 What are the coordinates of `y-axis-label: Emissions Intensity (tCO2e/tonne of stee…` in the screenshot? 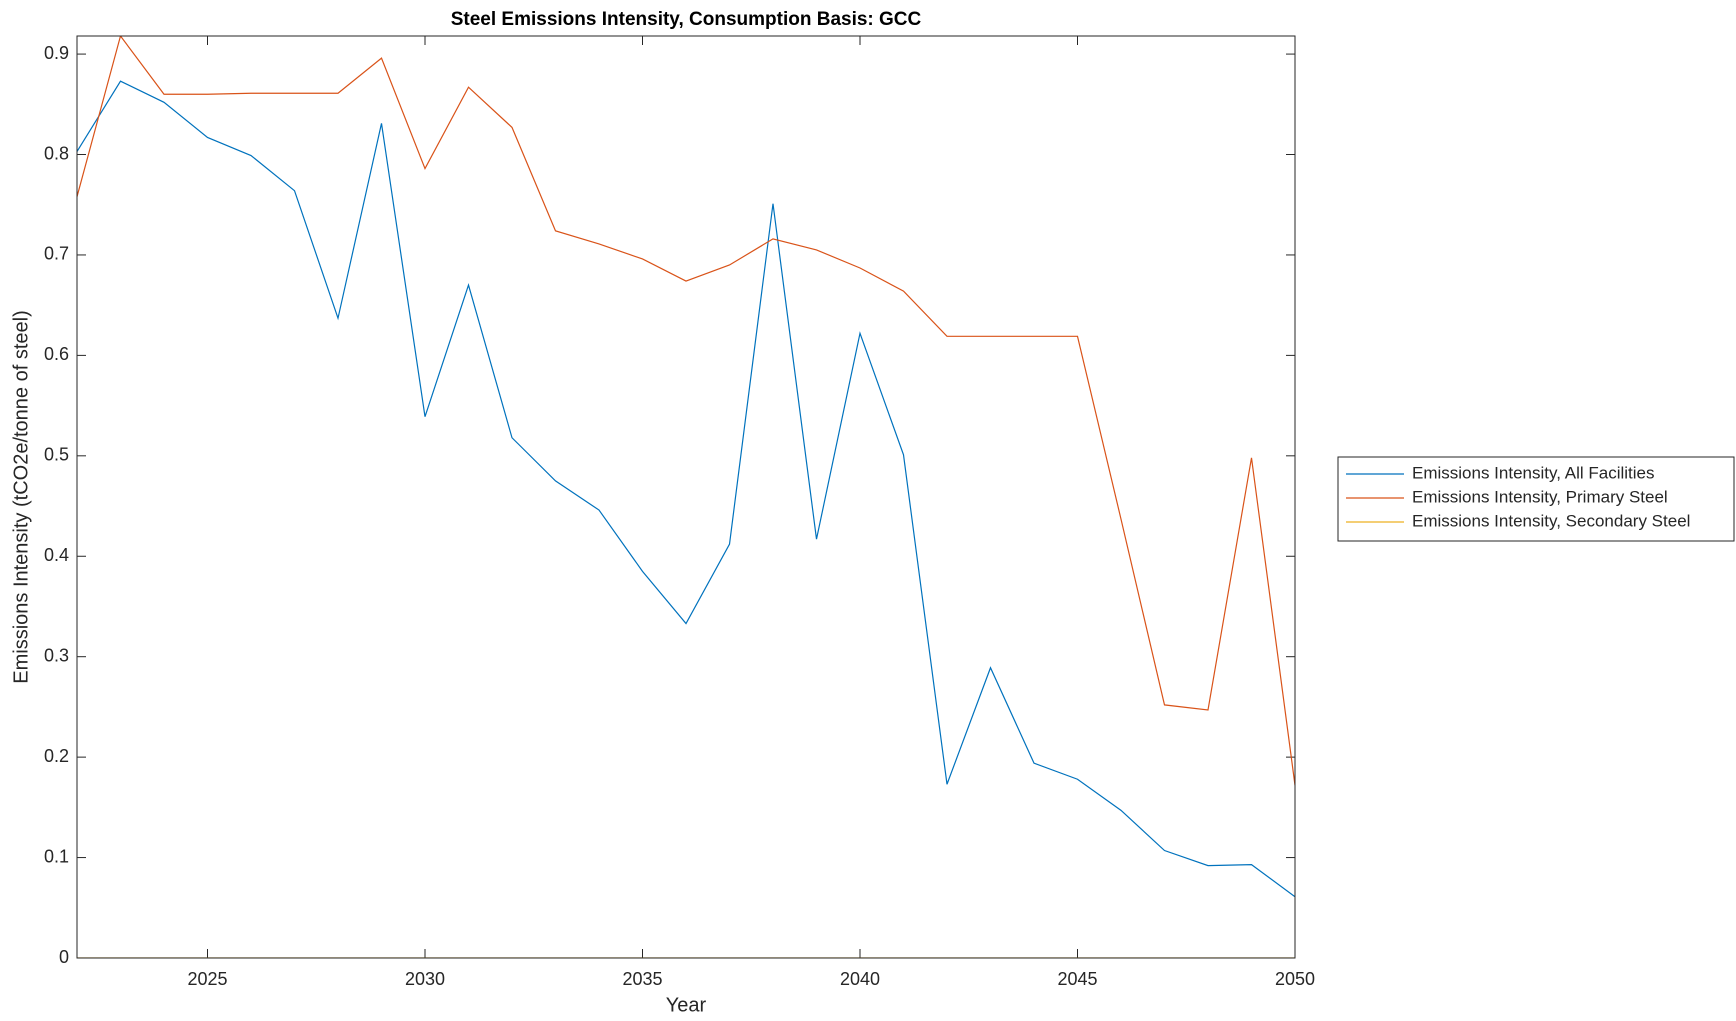 It's located at (21, 497).